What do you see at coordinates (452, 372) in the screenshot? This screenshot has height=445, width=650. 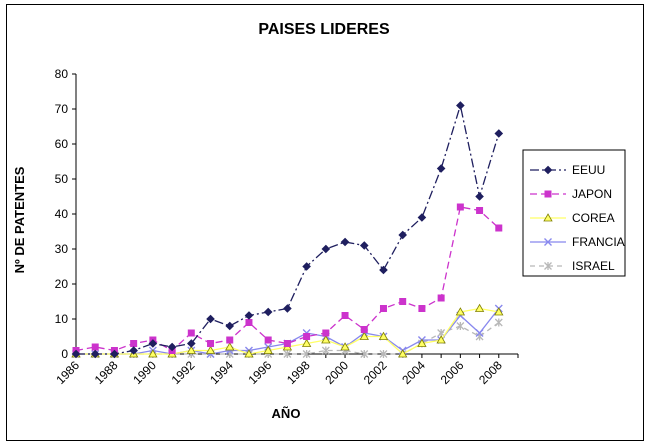 I see `x-tick-label: 2006` at bounding box center [452, 372].